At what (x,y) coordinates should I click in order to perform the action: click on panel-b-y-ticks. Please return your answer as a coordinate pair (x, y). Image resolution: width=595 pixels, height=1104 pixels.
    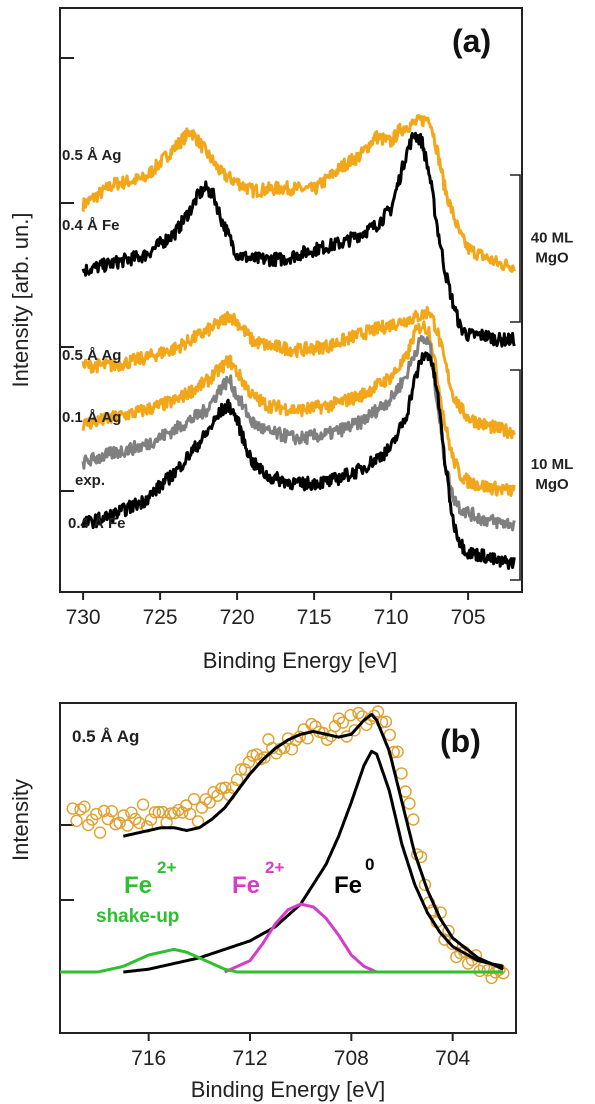
    Looking at the image, I should click on (67, 898).